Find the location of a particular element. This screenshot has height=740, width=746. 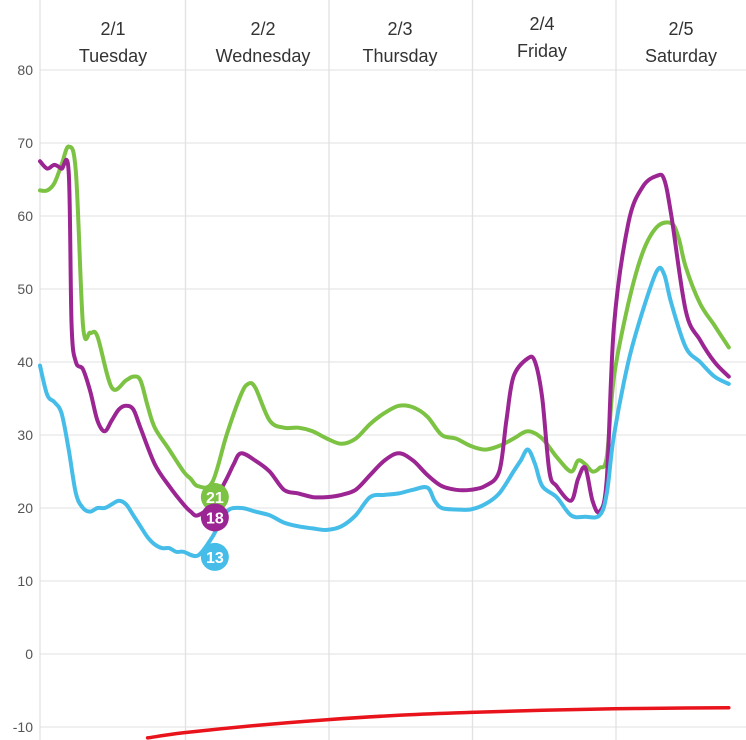

y-axis-ticks: 80 70 60 50 40 30 20 10 0 -10 is located at coordinates (23, 398).